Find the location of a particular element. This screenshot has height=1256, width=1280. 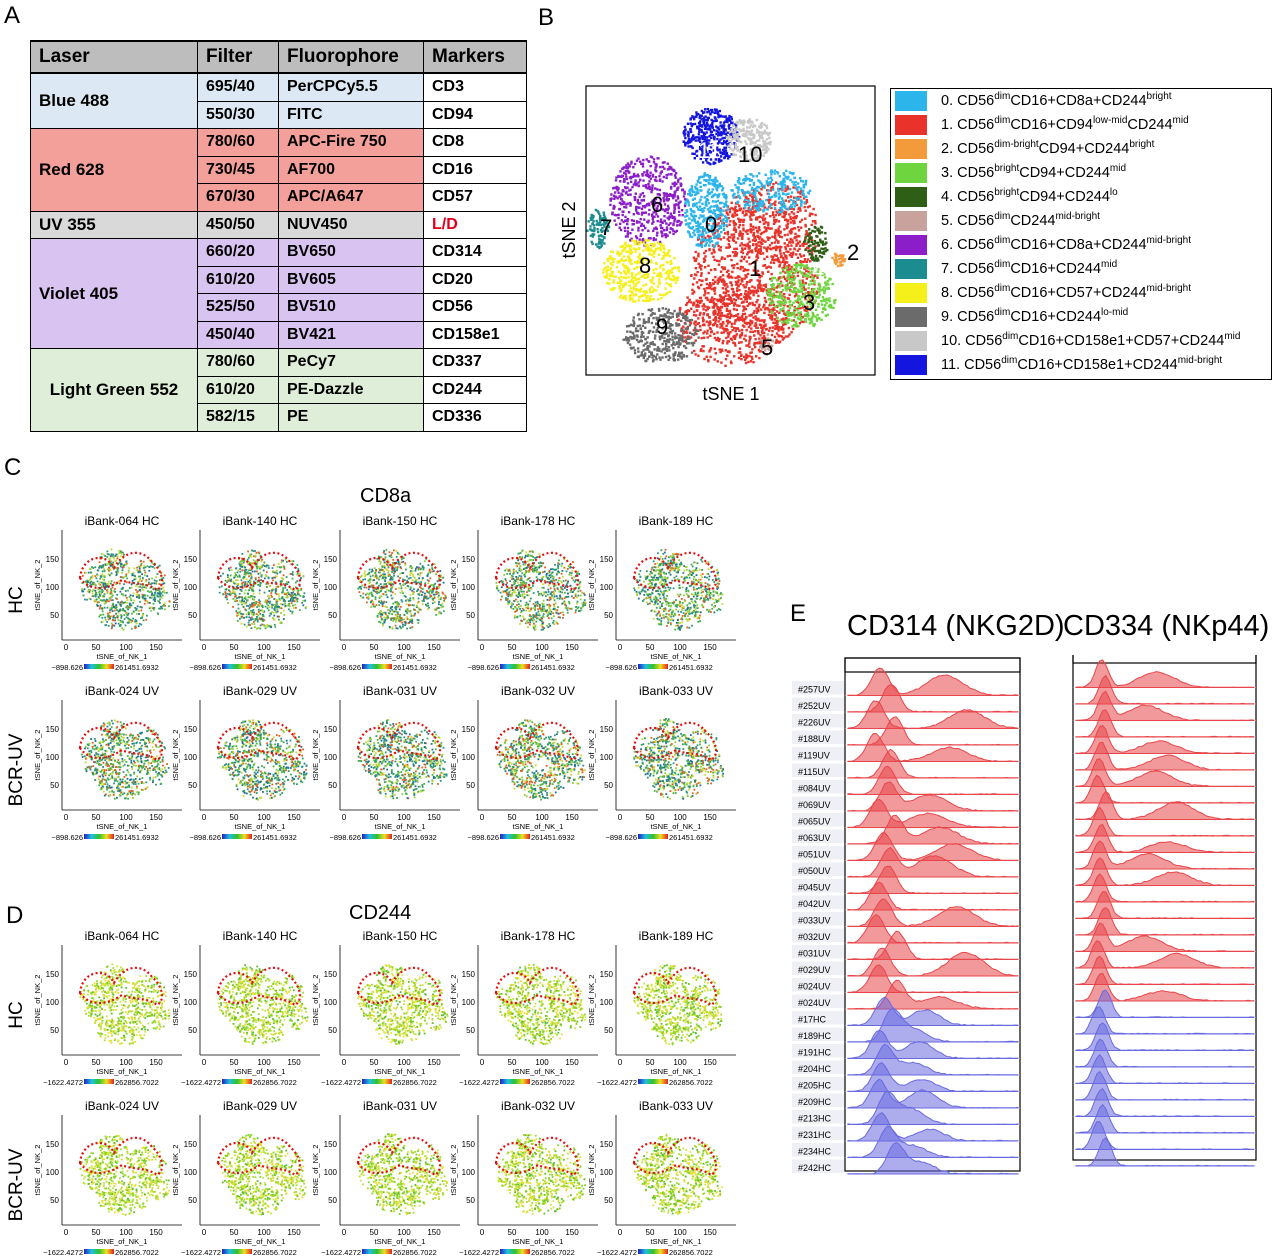

fluorophore-cell: BV650 is located at coordinates (351, 252).